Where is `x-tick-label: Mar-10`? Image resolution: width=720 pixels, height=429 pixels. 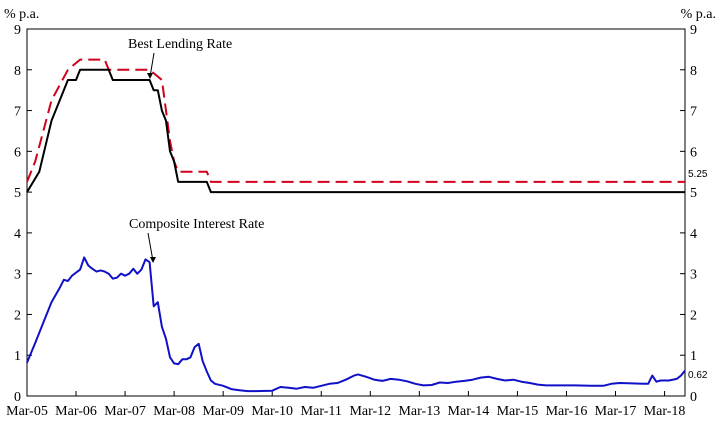 x-tick-label: Mar-10 is located at coordinates (272, 411).